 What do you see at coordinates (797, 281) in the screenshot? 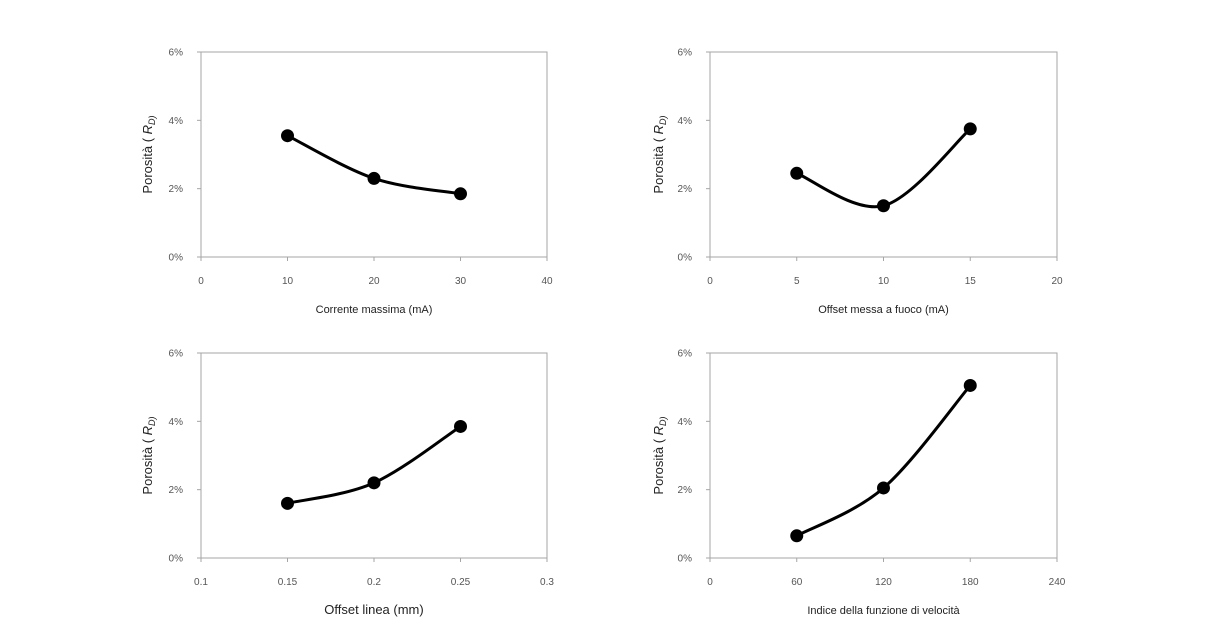
I see `x-tick-label: 5` at bounding box center [797, 281].